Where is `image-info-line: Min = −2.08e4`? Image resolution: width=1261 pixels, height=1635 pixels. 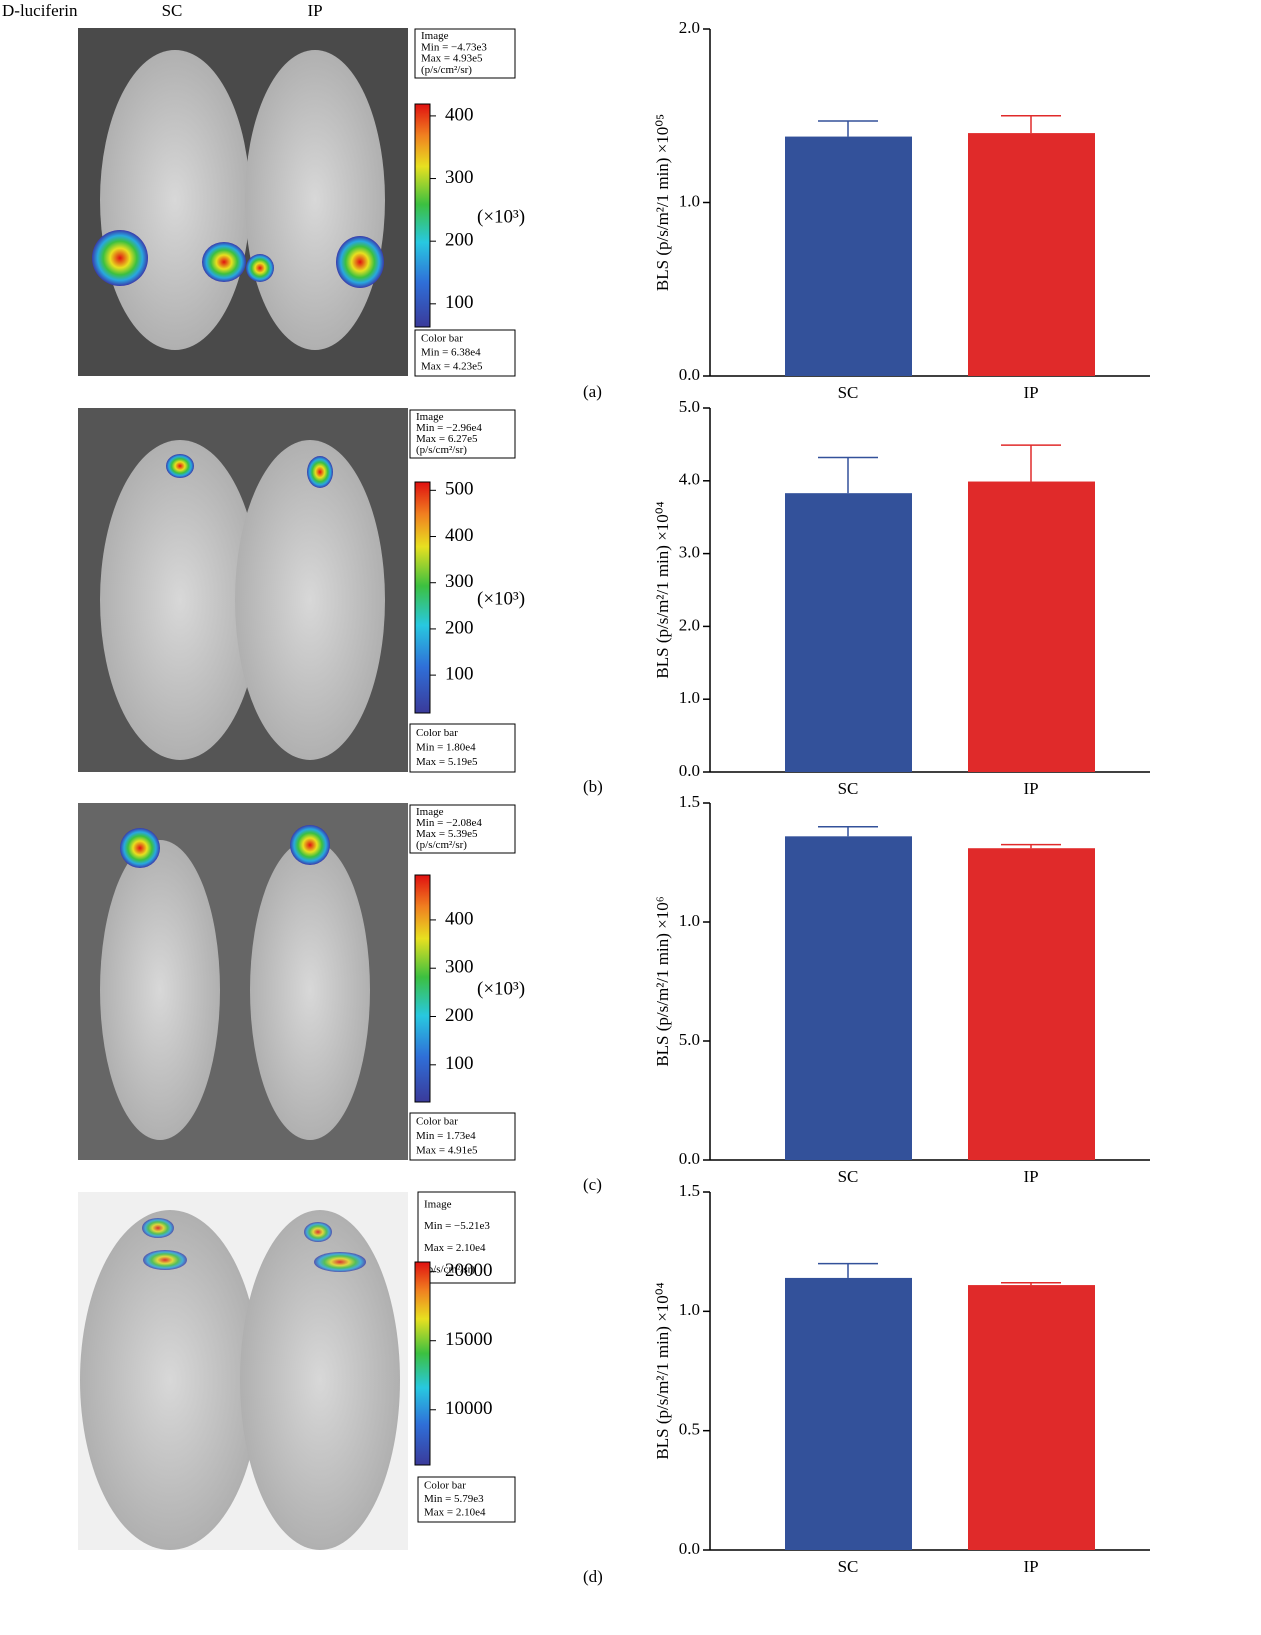
image-info-line: Min = −2.08e4 is located at coordinates (449, 823).